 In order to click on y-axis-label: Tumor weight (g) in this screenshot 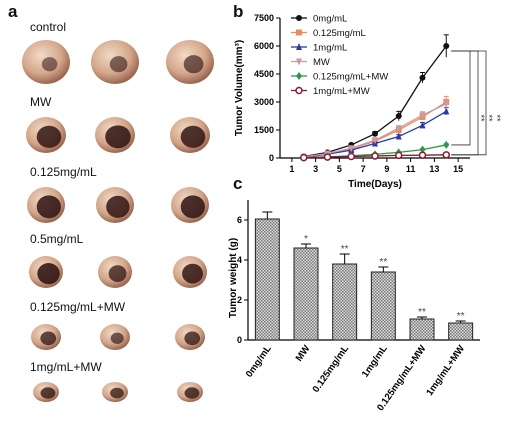, I will do `click(233, 278)`.